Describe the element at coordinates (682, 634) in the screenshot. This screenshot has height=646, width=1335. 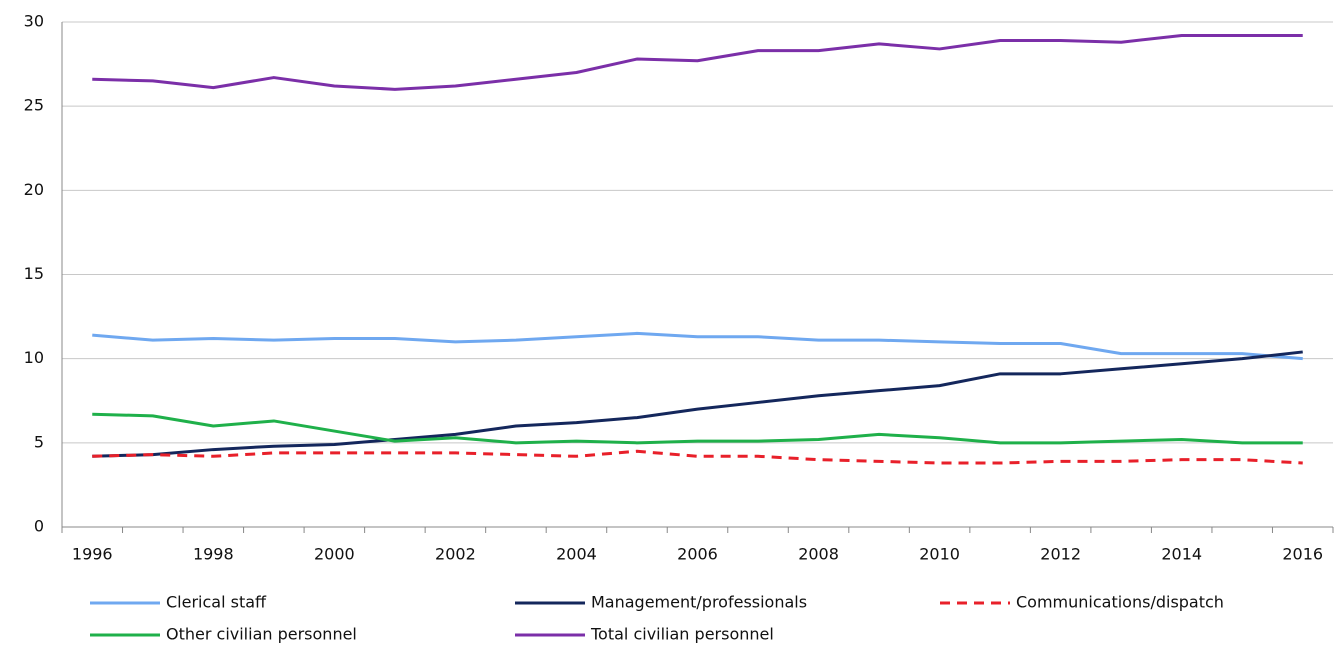
I see `legend-label: Total civilian personnel` at that location.